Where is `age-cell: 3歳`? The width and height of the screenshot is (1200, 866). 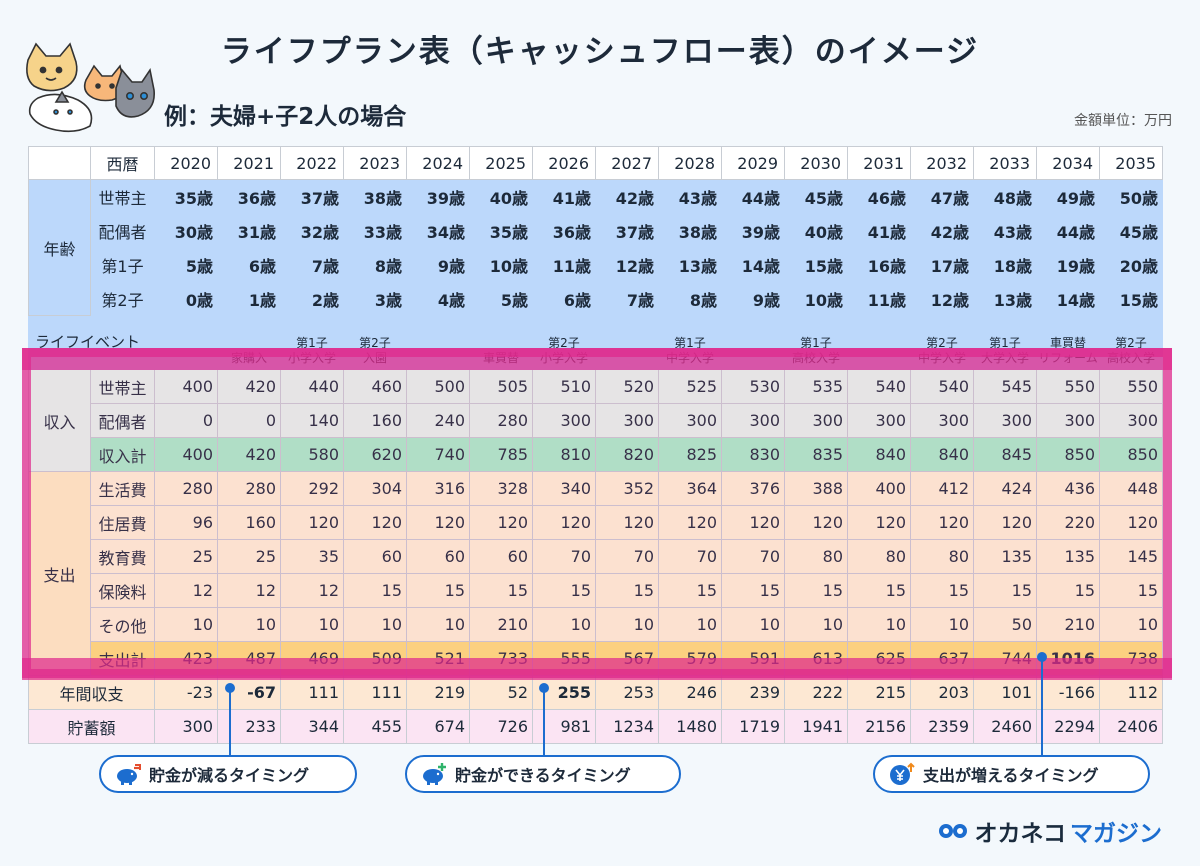
age-cell: 3歳 is located at coordinates (375, 298).